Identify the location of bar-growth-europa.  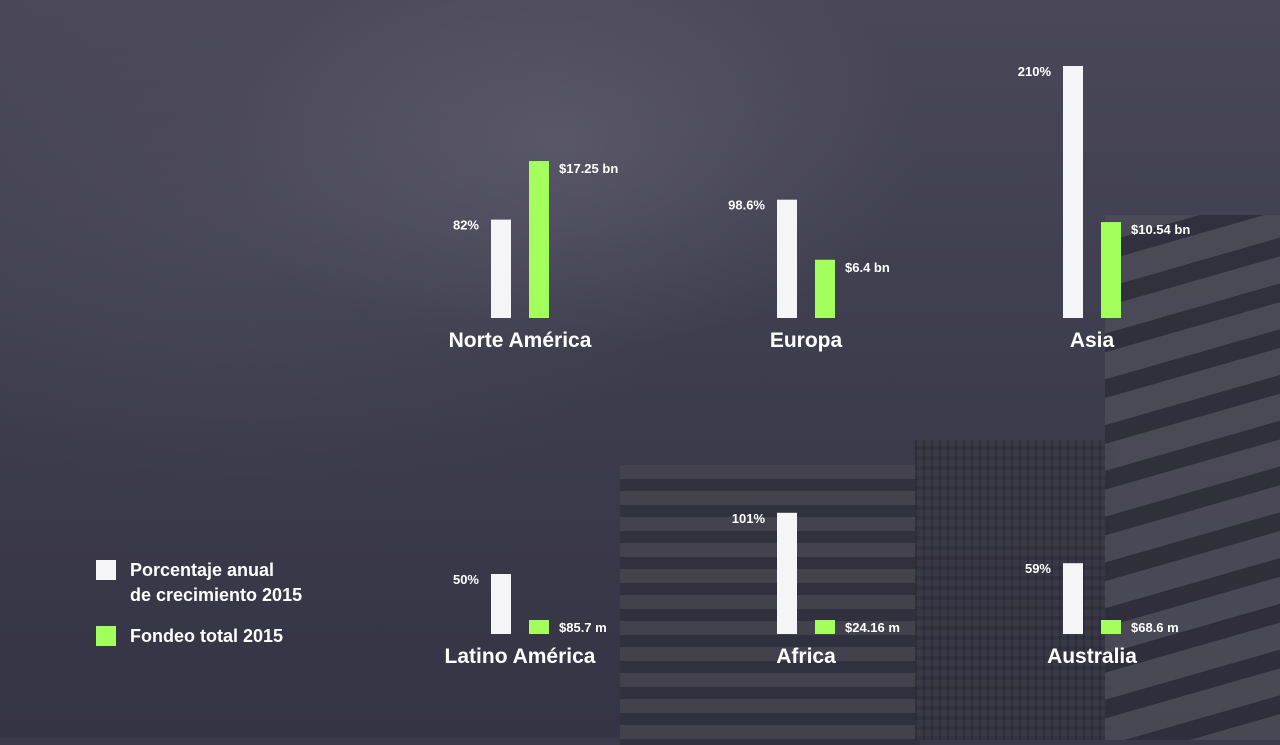
(787, 258).